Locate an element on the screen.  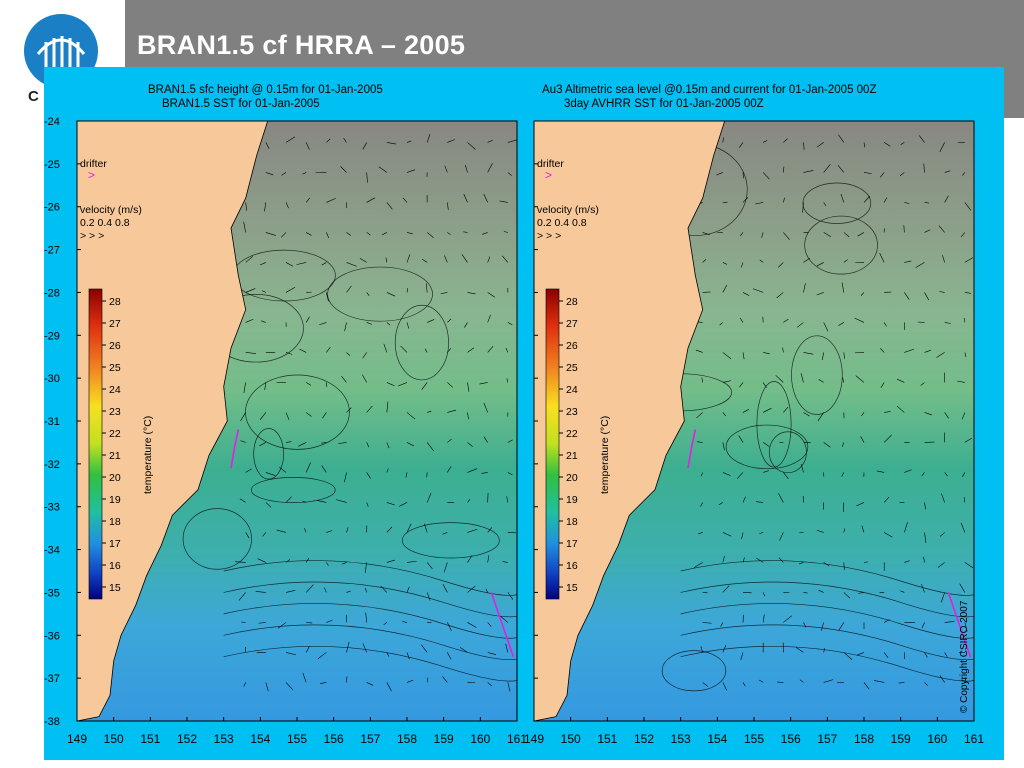
x-tick-label: 149 is located at coordinates (534, 739).